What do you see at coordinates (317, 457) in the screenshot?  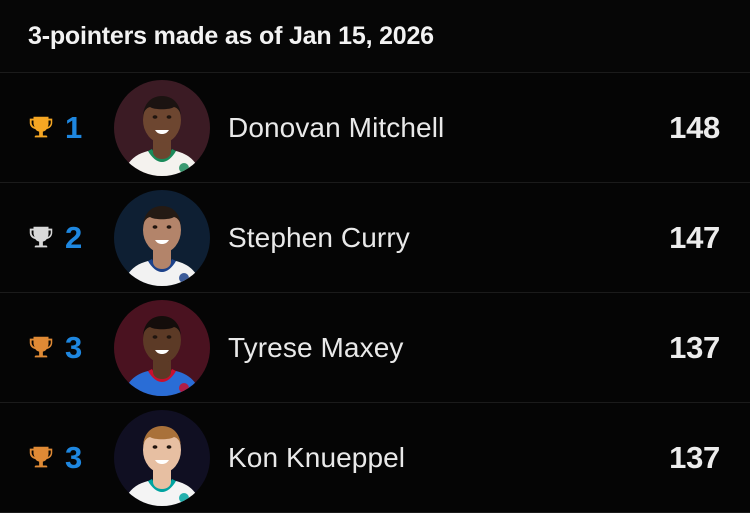 I see `player-name: Kon Knueppel` at bounding box center [317, 457].